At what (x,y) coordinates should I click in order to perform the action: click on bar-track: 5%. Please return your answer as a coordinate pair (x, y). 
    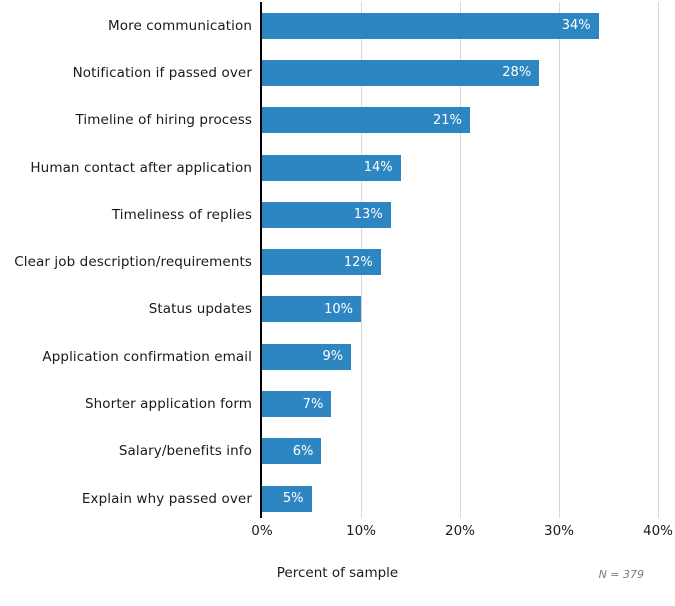
    Looking at the image, I should click on (460, 498).